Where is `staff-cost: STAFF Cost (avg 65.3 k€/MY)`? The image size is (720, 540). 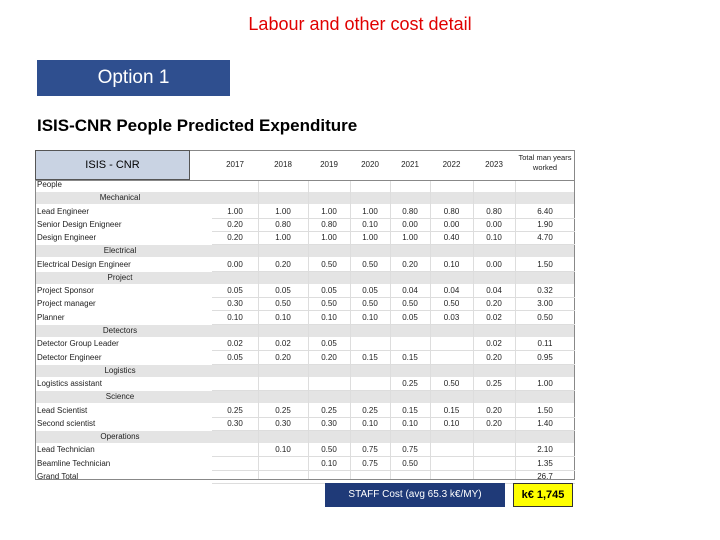
staff-cost: STAFF Cost (avg 65.3 k€/MY) is located at coordinates (415, 495).